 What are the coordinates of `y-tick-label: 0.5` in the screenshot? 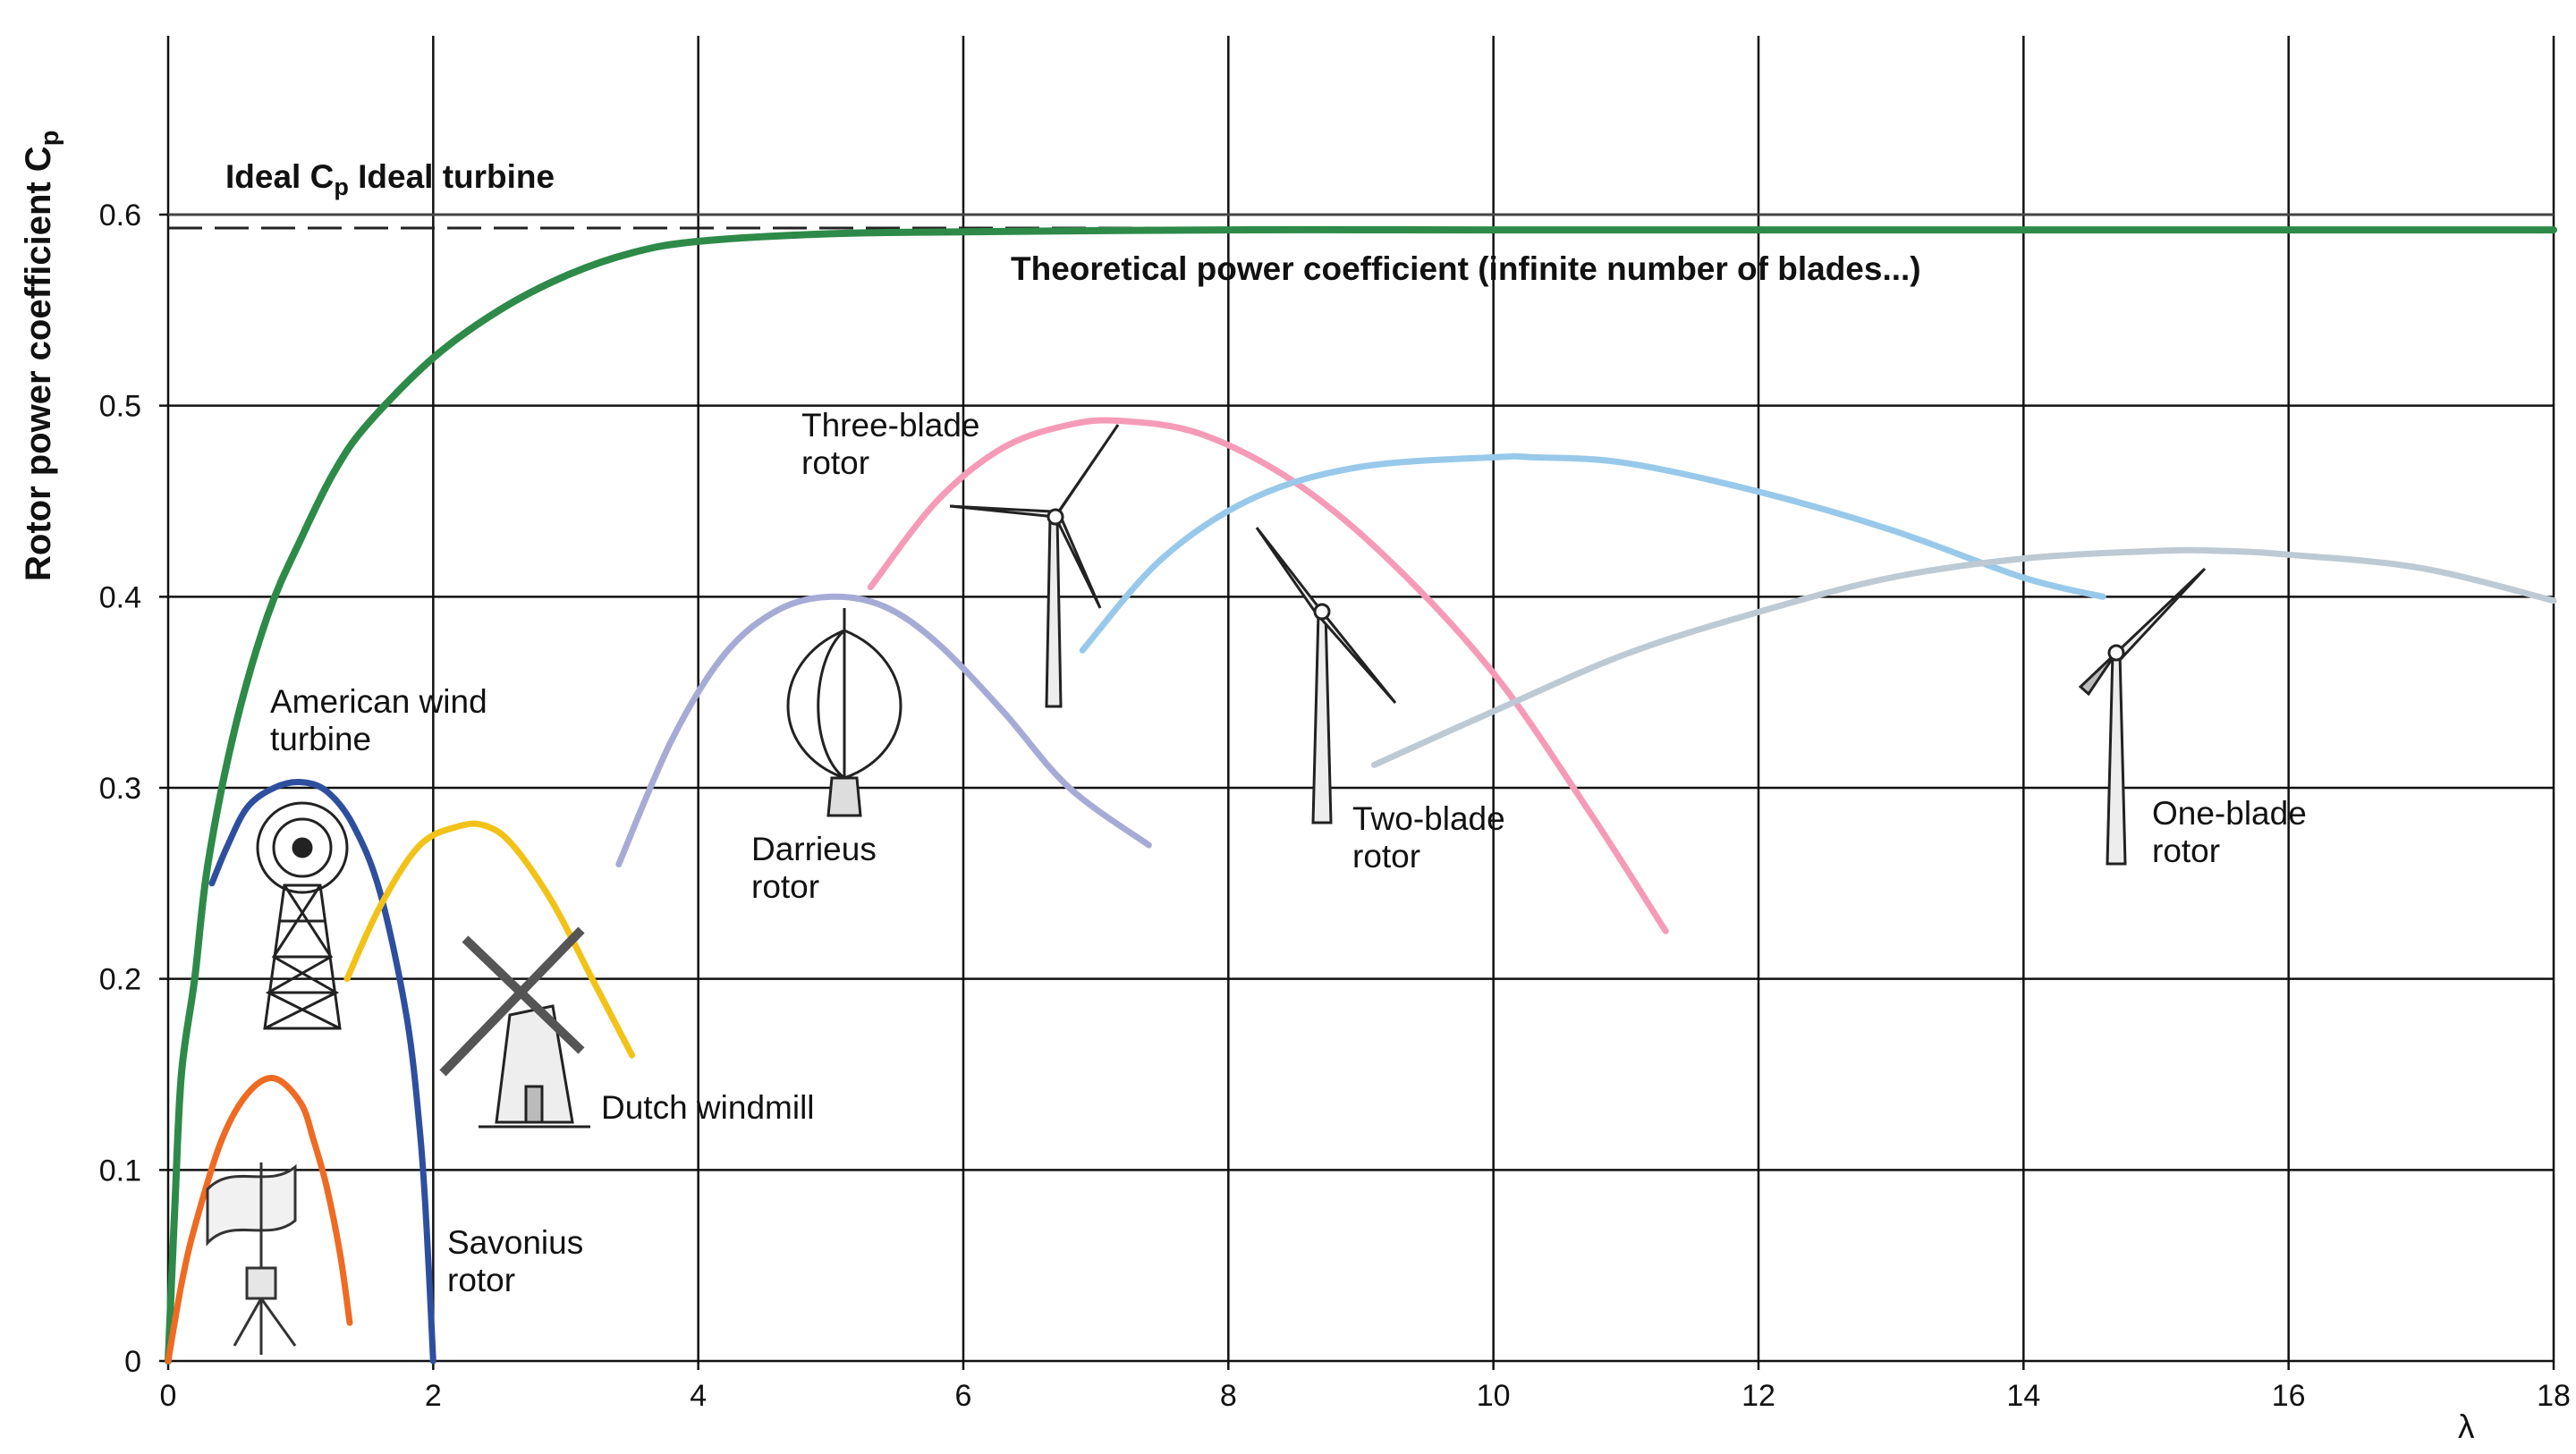 It's located at (120, 407).